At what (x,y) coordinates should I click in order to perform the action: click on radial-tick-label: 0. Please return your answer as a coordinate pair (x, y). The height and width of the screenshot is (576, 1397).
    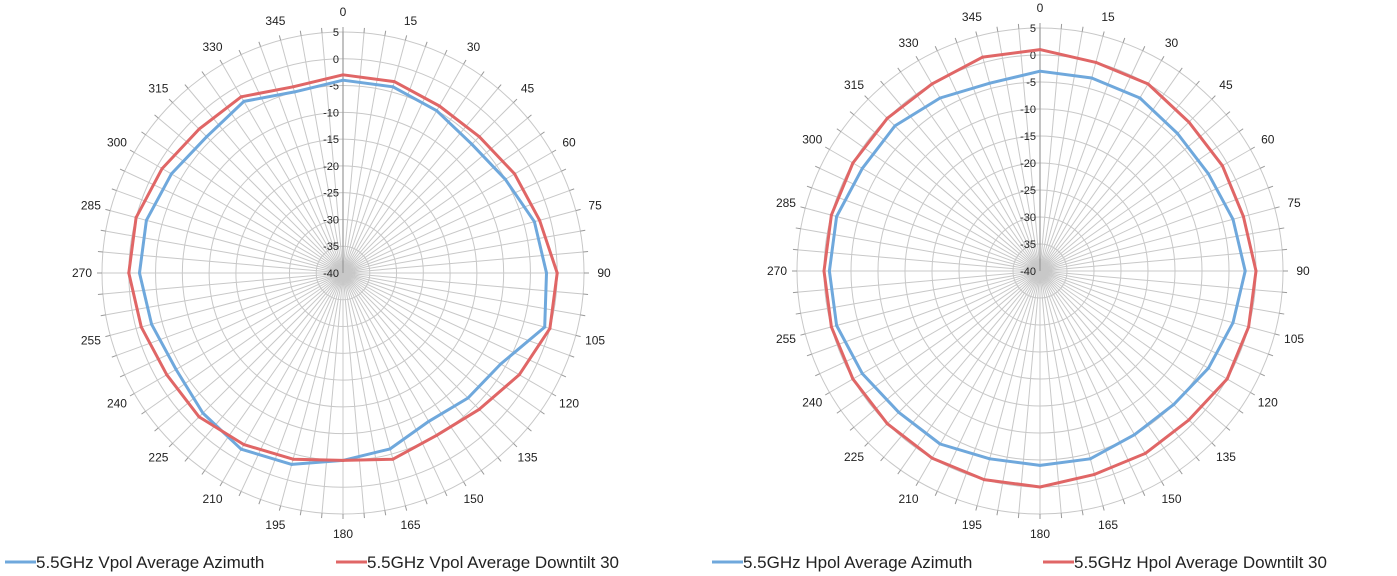
    Looking at the image, I should click on (336, 60).